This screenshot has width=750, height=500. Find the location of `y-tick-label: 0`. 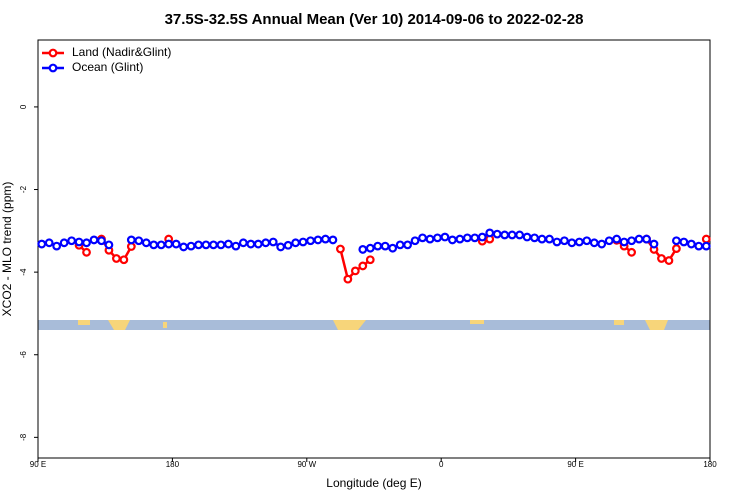

y-tick-label: 0 is located at coordinates (23, 106).